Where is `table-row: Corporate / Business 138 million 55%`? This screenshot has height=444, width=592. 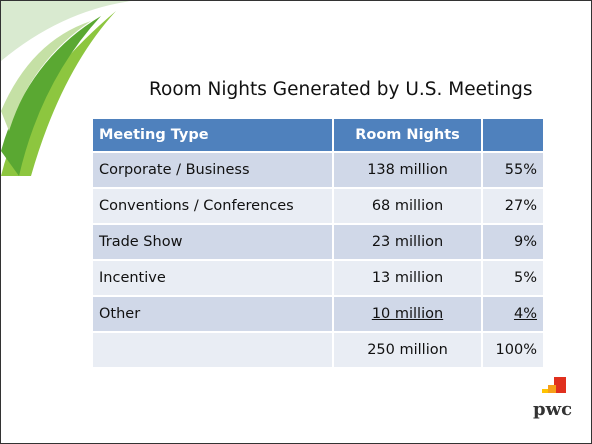
table-row: Corporate / Business 138 million 55% is located at coordinates (318, 171).